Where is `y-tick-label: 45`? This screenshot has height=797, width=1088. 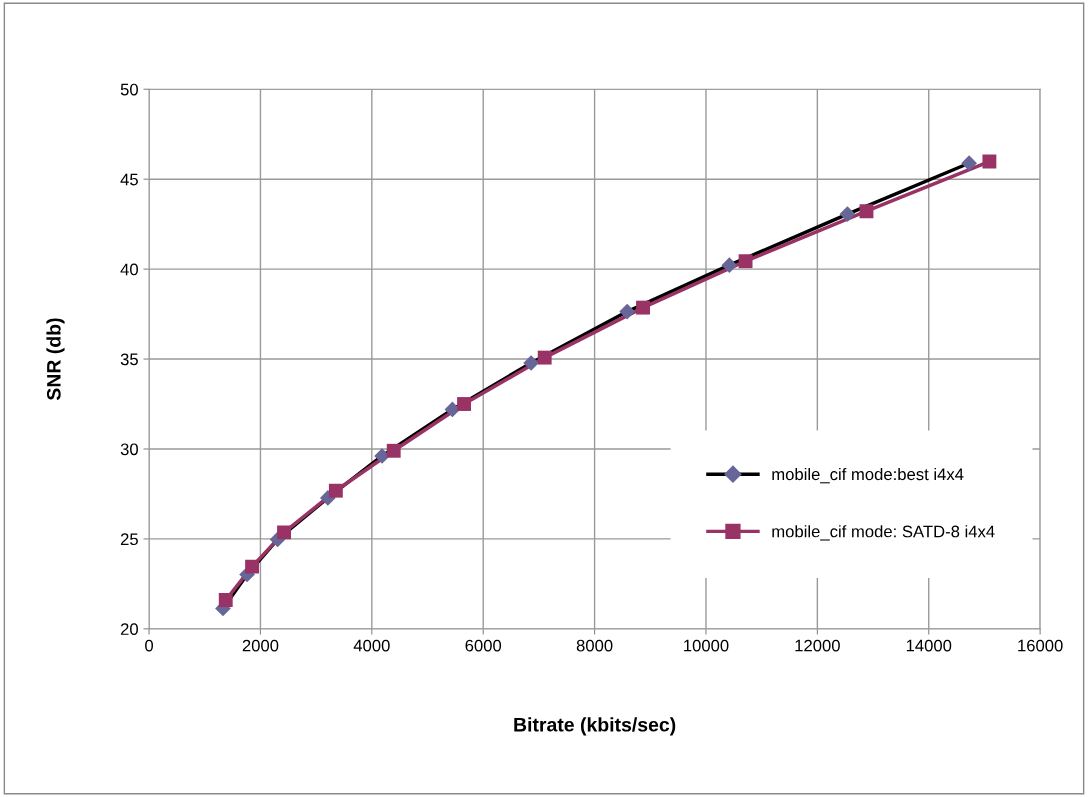 y-tick-label: 45 is located at coordinates (129, 179).